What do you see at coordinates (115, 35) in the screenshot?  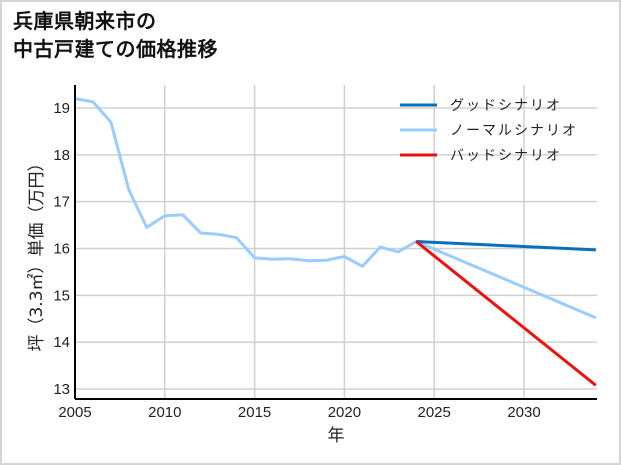 I see `chart-title: 兵庫県朝来市の 中古戸建ての価格推移` at bounding box center [115, 35].